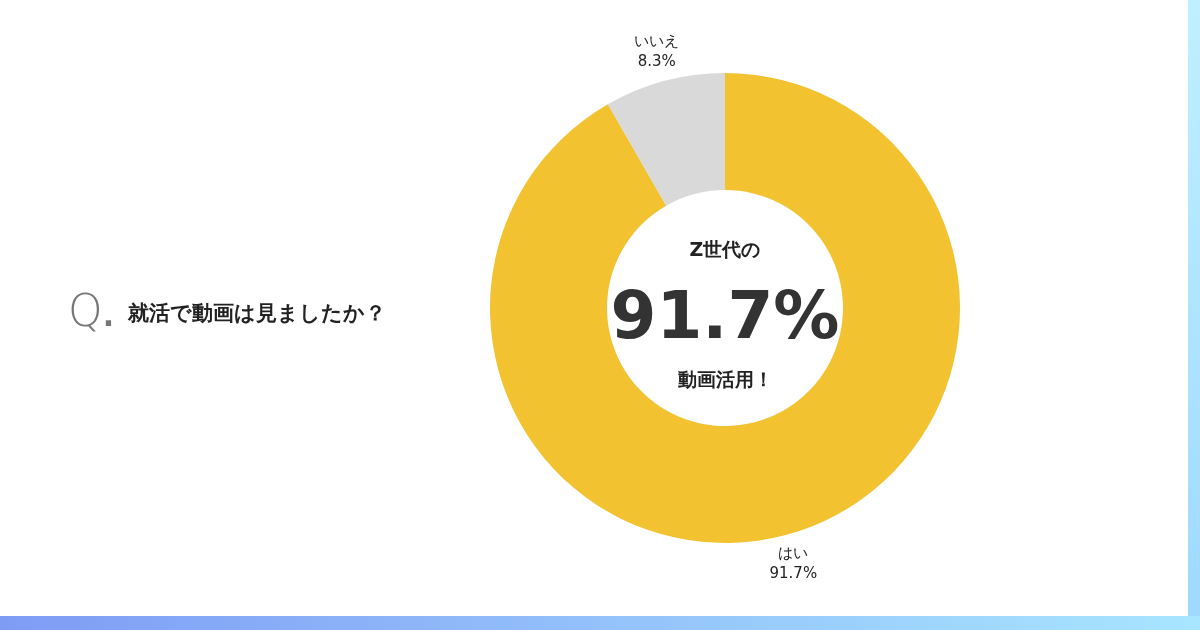  Describe the element at coordinates (657, 40) in the screenshot. I see `slice-label: いいえ` at that location.